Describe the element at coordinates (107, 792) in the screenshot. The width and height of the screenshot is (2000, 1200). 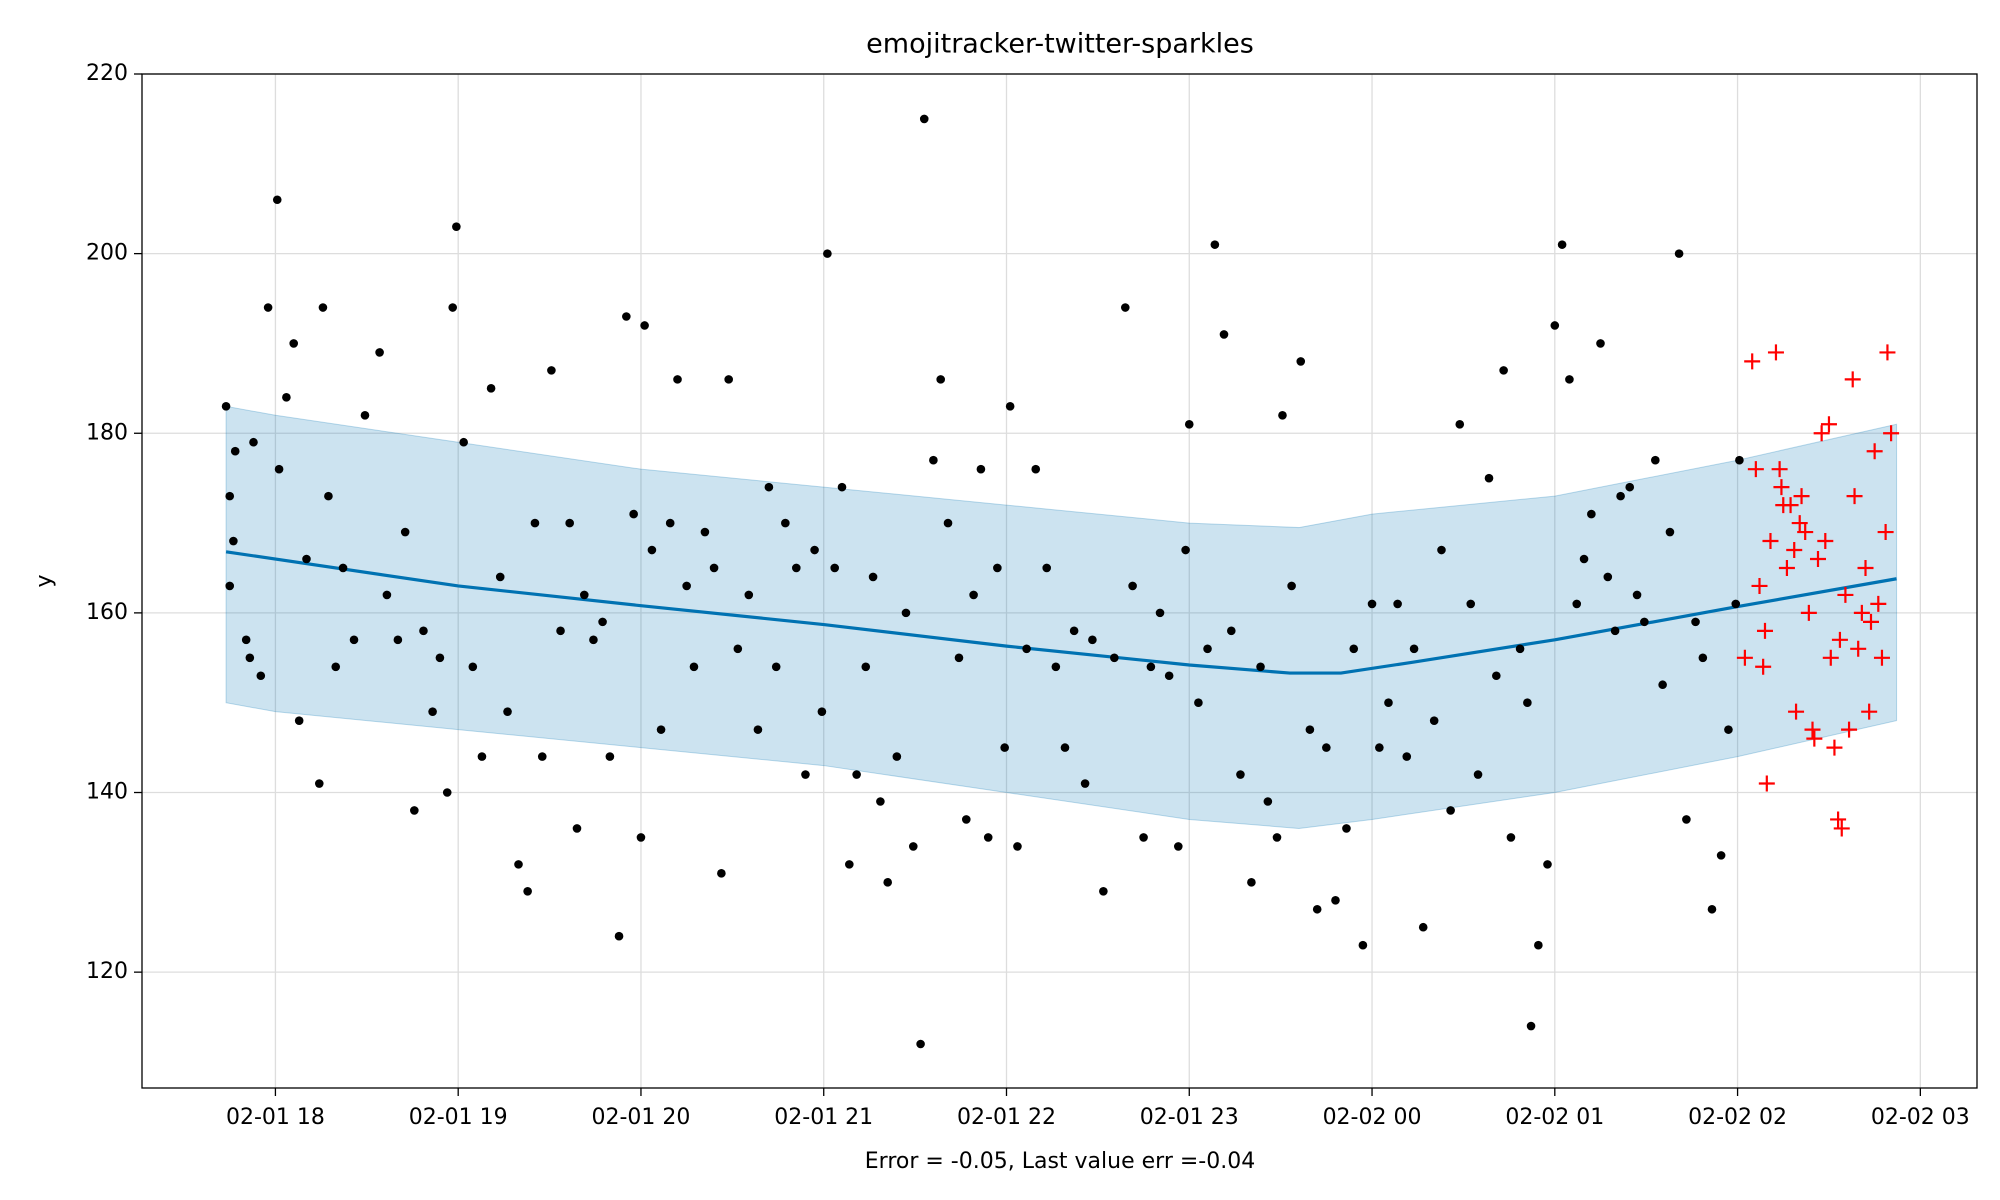
I see `y-tick-label: 140` at that location.